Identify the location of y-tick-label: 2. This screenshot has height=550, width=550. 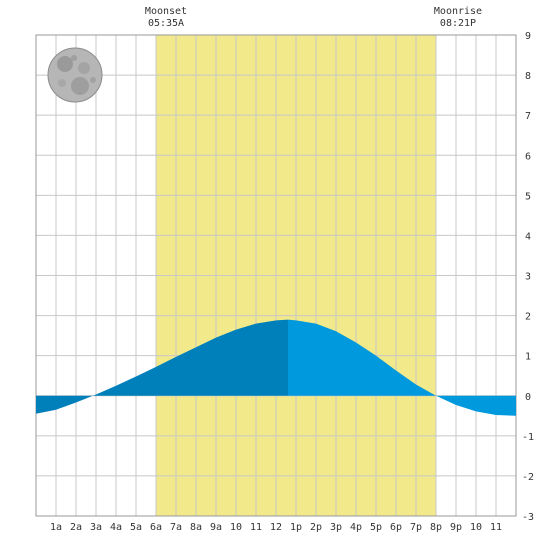
(528, 317).